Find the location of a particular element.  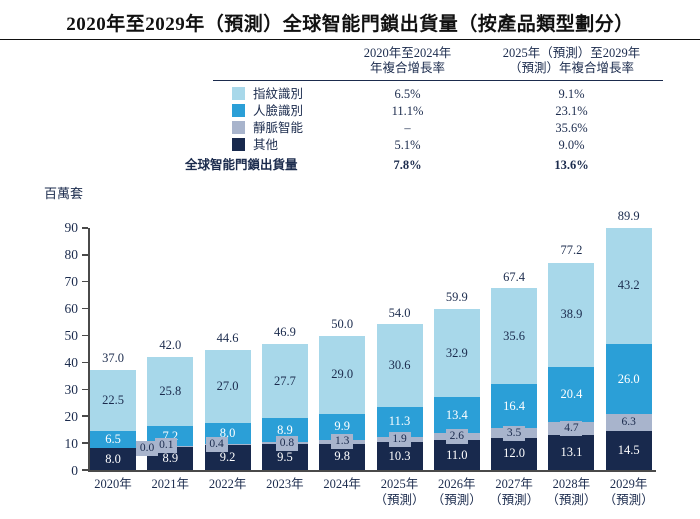

x-axis-label: 2024年 is located at coordinates (342, 485).